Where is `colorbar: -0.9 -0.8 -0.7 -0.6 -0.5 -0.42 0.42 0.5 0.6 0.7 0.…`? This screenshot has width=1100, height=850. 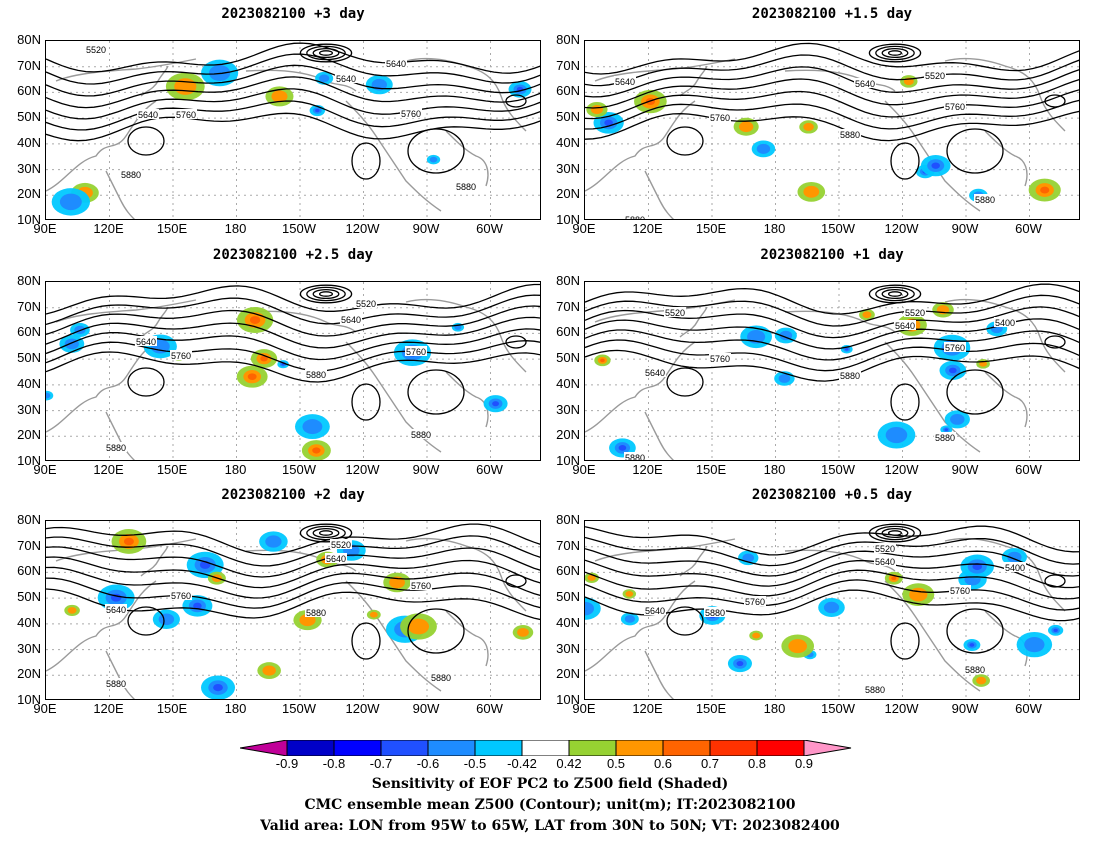
colorbar: -0.9 -0.8 -0.7 -0.6 -0.5 -0.42 0.42 0.5 0.6 0.7 0.… is located at coordinates (550, 755).